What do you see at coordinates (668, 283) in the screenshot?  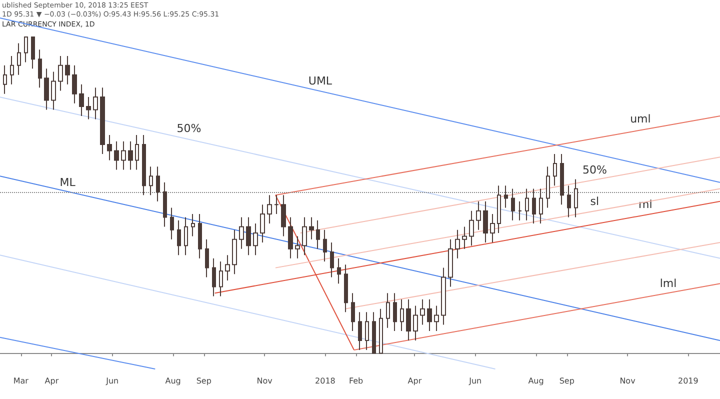 I see `annotation: lml` at bounding box center [668, 283].